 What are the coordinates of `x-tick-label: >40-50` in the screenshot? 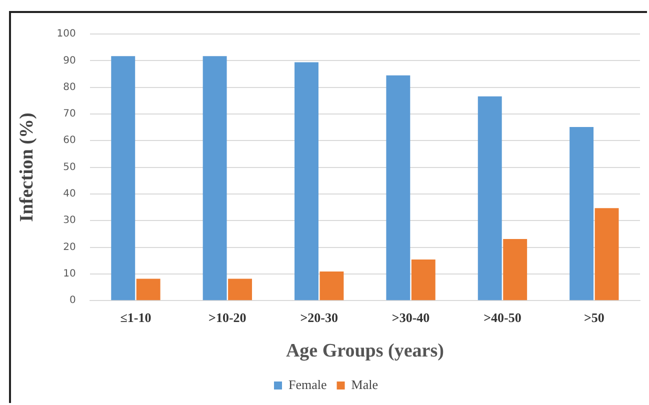 It's located at (503, 317).